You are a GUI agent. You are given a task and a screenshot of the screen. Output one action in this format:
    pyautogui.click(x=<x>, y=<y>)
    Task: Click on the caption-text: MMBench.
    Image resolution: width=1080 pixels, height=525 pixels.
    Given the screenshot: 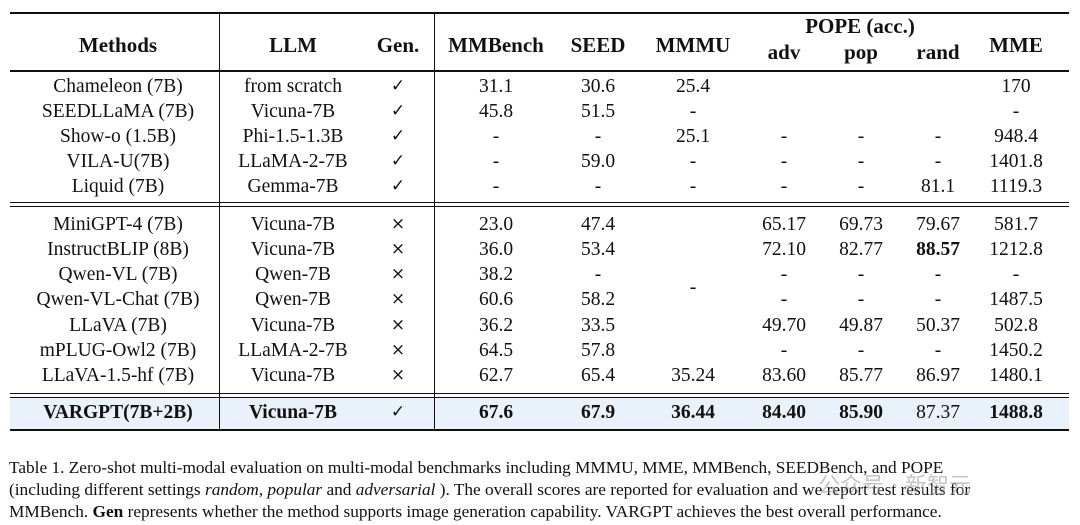 What is the action you would take?
    pyautogui.click(x=51, y=512)
    